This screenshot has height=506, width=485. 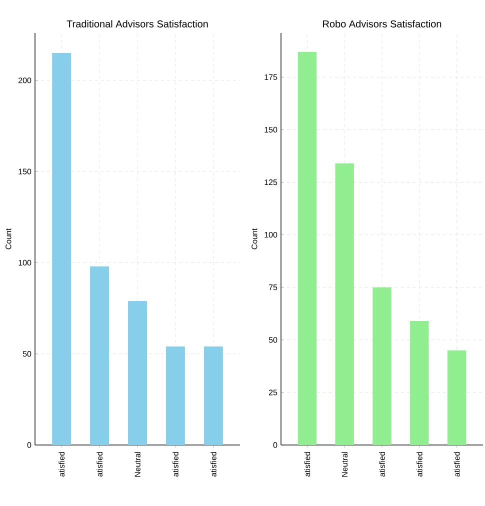 What do you see at coordinates (137, 24) in the screenshot?
I see `chart-title: Traditional Advisors Satisfaction` at bounding box center [137, 24].